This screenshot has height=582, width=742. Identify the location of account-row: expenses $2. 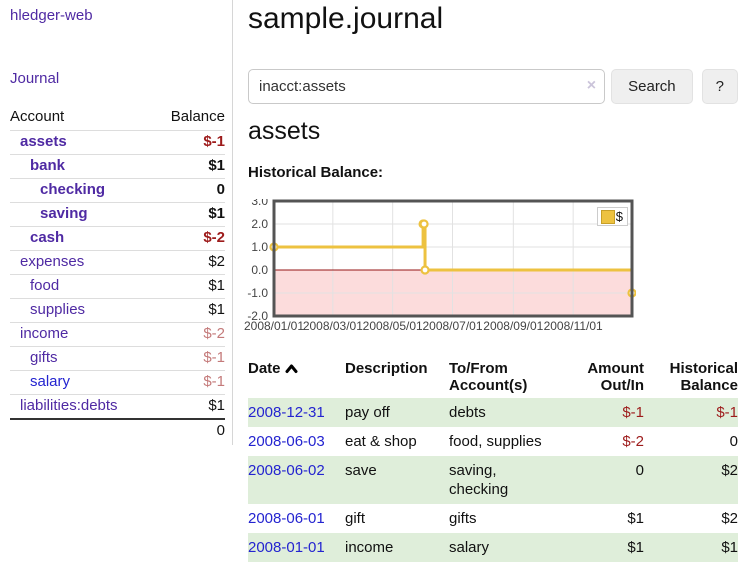
(117, 262).